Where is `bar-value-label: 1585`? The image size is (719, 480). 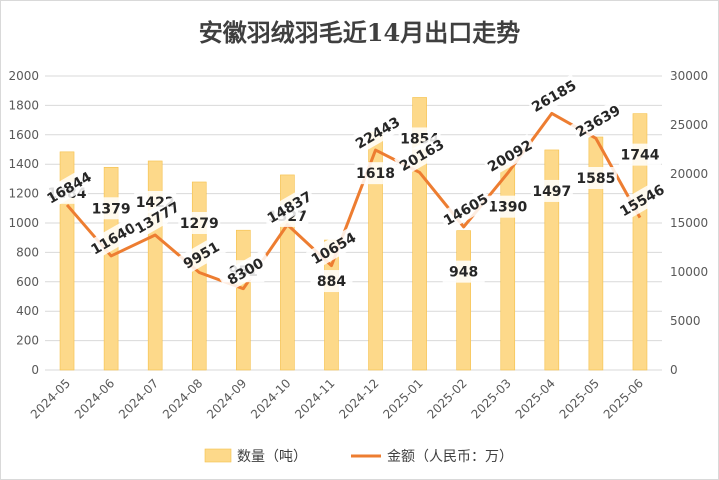
bar-value-label: 1585 is located at coordinates (595, 179).